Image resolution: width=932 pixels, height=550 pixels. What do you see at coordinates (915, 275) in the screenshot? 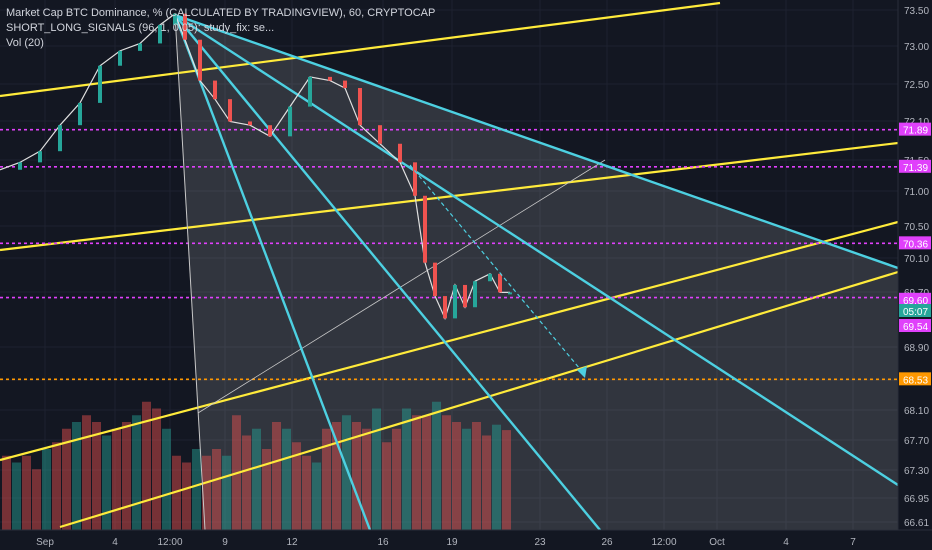
I see `price-scale` at bounding box center [915, 275].